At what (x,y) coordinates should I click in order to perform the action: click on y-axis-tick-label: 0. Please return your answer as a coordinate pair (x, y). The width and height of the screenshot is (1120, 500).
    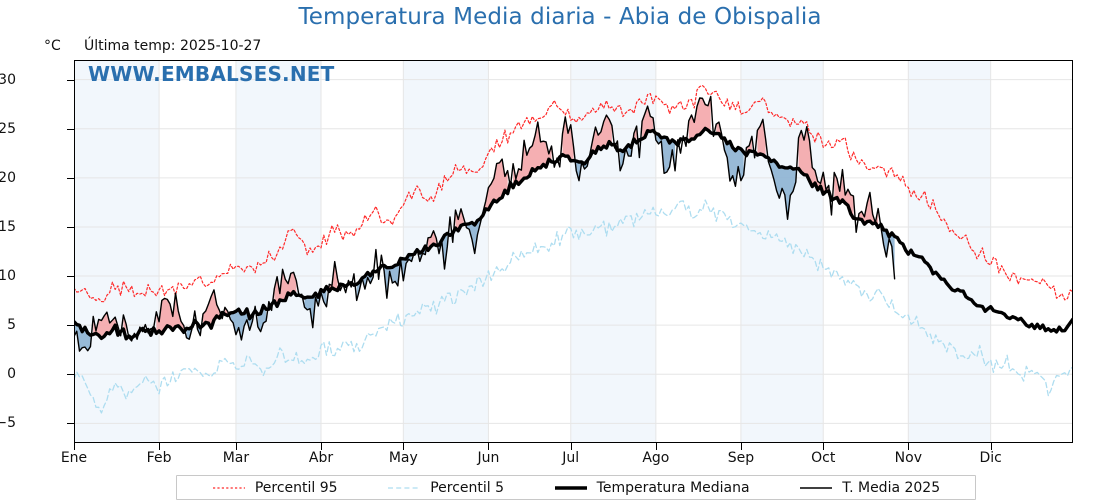
    Looking at the image, I should click on (11, 374).